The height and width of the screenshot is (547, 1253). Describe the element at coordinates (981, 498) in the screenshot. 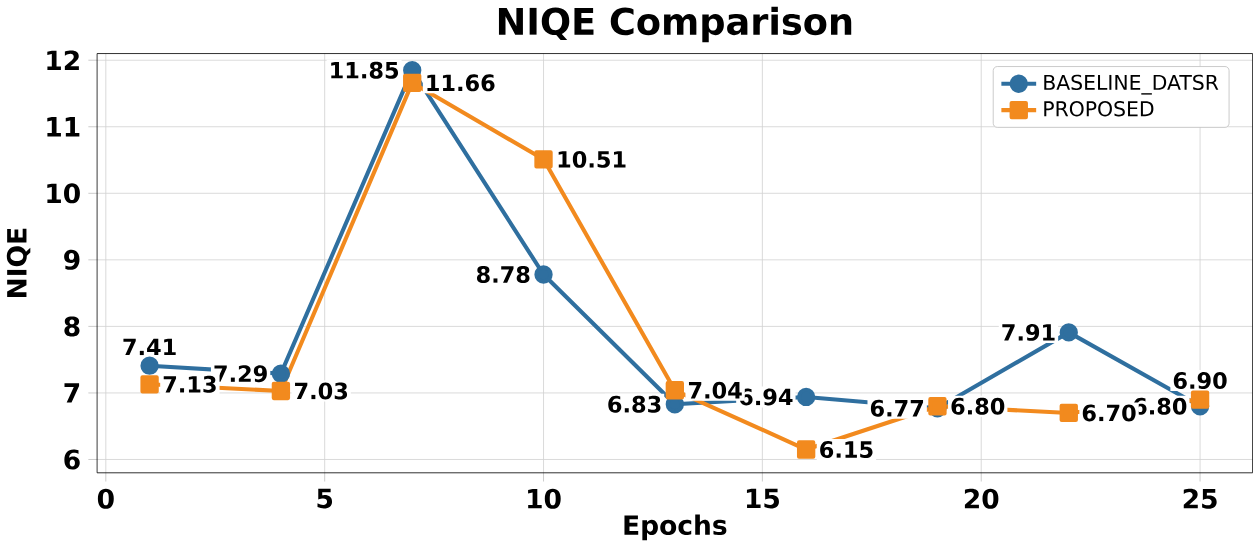

I see `x-tick-label: 20` at that location.